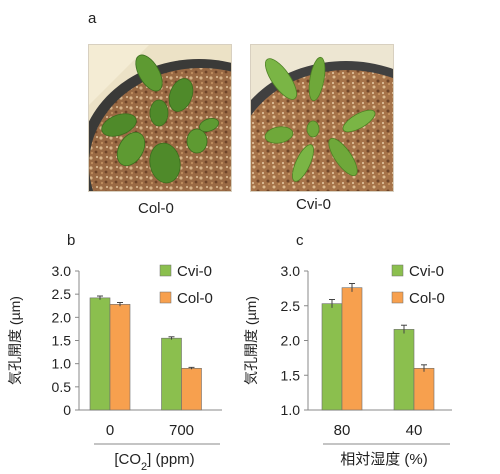 This screenshot has width=500, height=474. I want to click on chart-c-x-axis-label: 相対湿度 (%), so click(384, 459).